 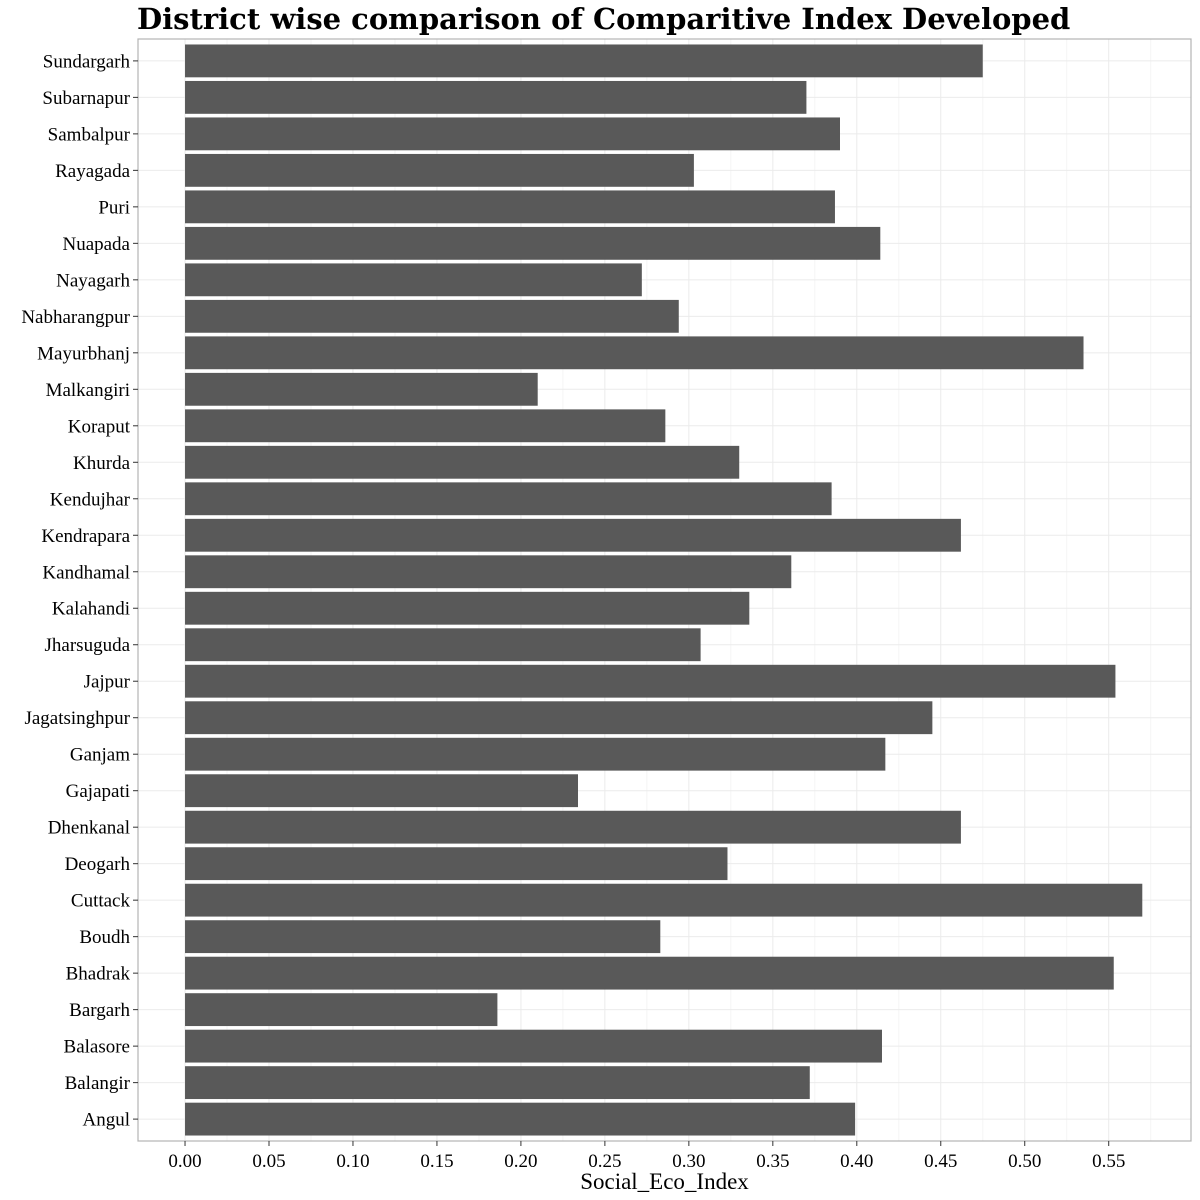 What do you see at coordinates (1024, 1161) in the screenshot?
I see `x-tick-label: 0.50` at bounding box center [1024, 1161].